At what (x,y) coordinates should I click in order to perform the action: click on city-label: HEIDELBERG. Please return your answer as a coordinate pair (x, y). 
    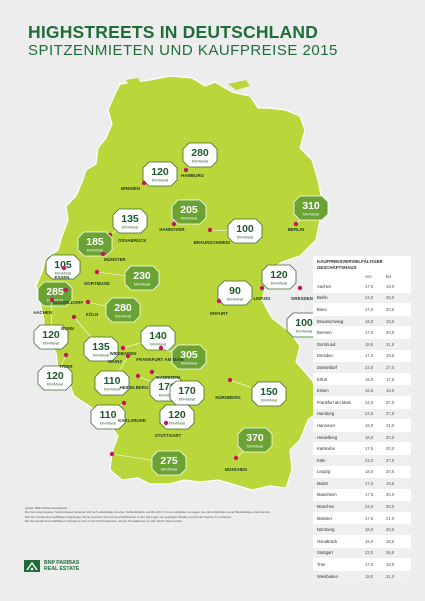
    Looking at the image, I should click on (134, 387).